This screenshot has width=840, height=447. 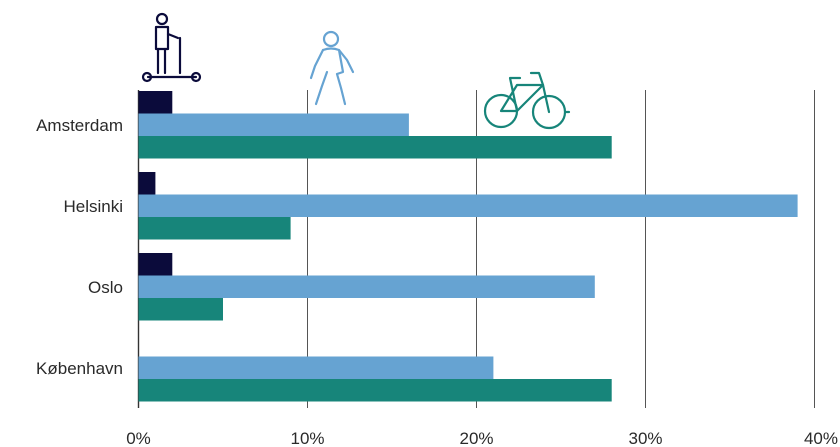 I want to click on x-tick-label: 20%, so click(x=476, y=438).